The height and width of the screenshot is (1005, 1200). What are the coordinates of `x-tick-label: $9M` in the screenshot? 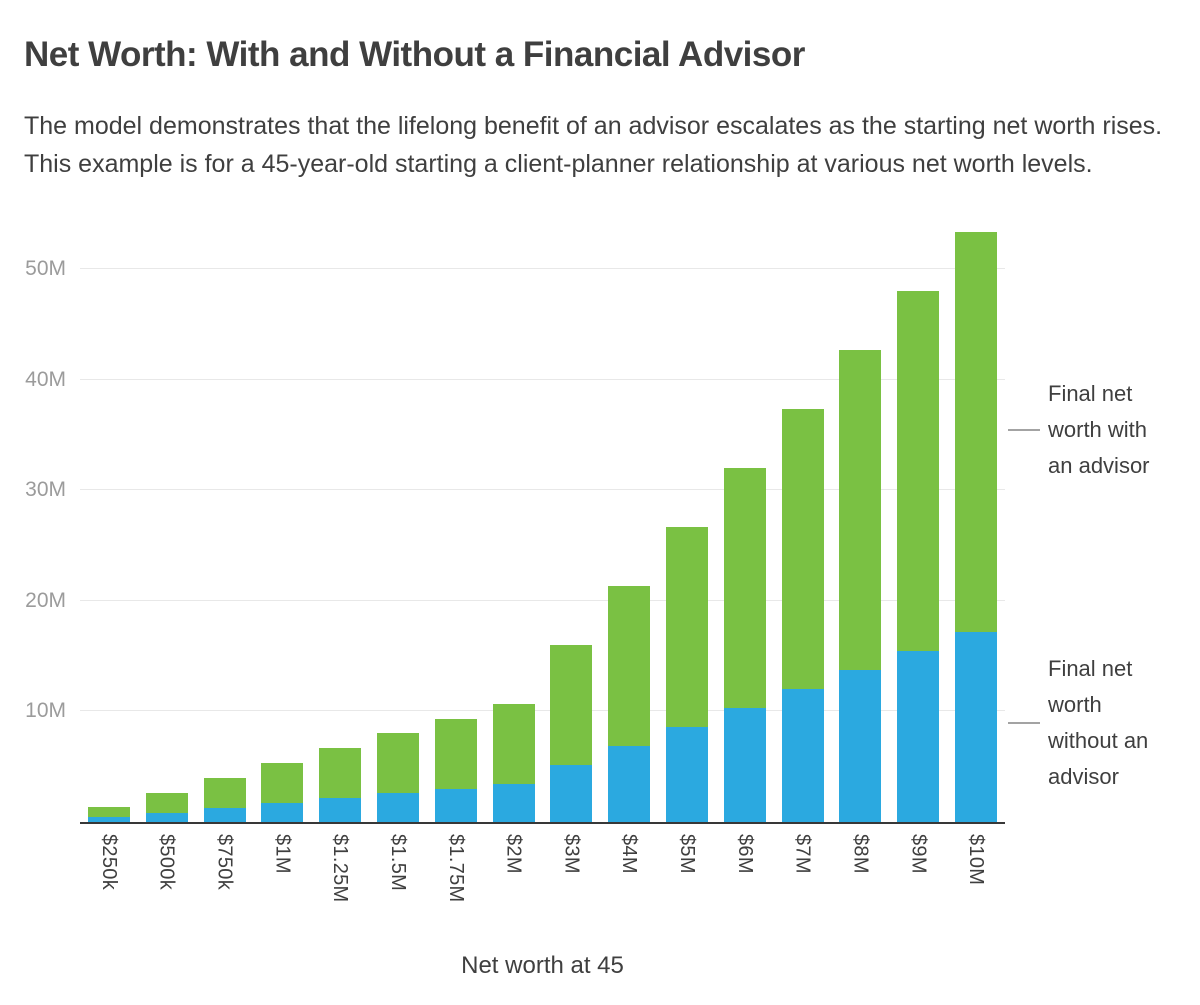 It's located at (918, 854).